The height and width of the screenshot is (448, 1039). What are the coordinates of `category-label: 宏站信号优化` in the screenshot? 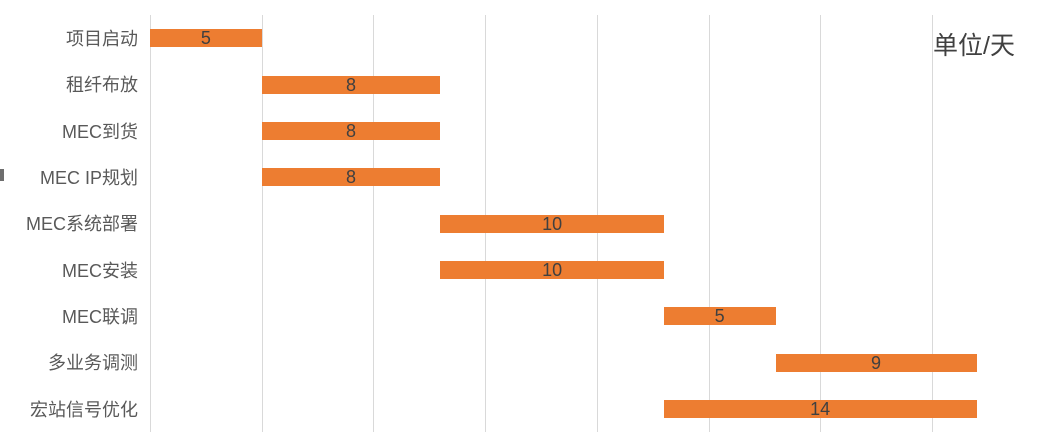 It's located at (84, 409).